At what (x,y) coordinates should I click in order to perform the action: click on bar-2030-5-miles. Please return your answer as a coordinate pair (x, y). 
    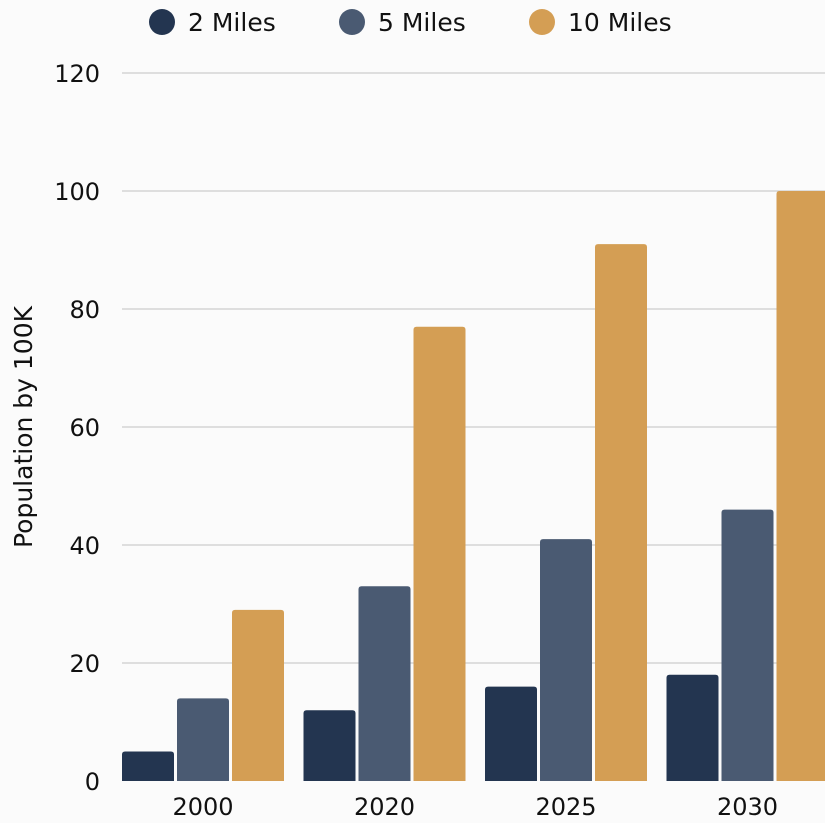
    Looking at the image, I should click on (748, 645).